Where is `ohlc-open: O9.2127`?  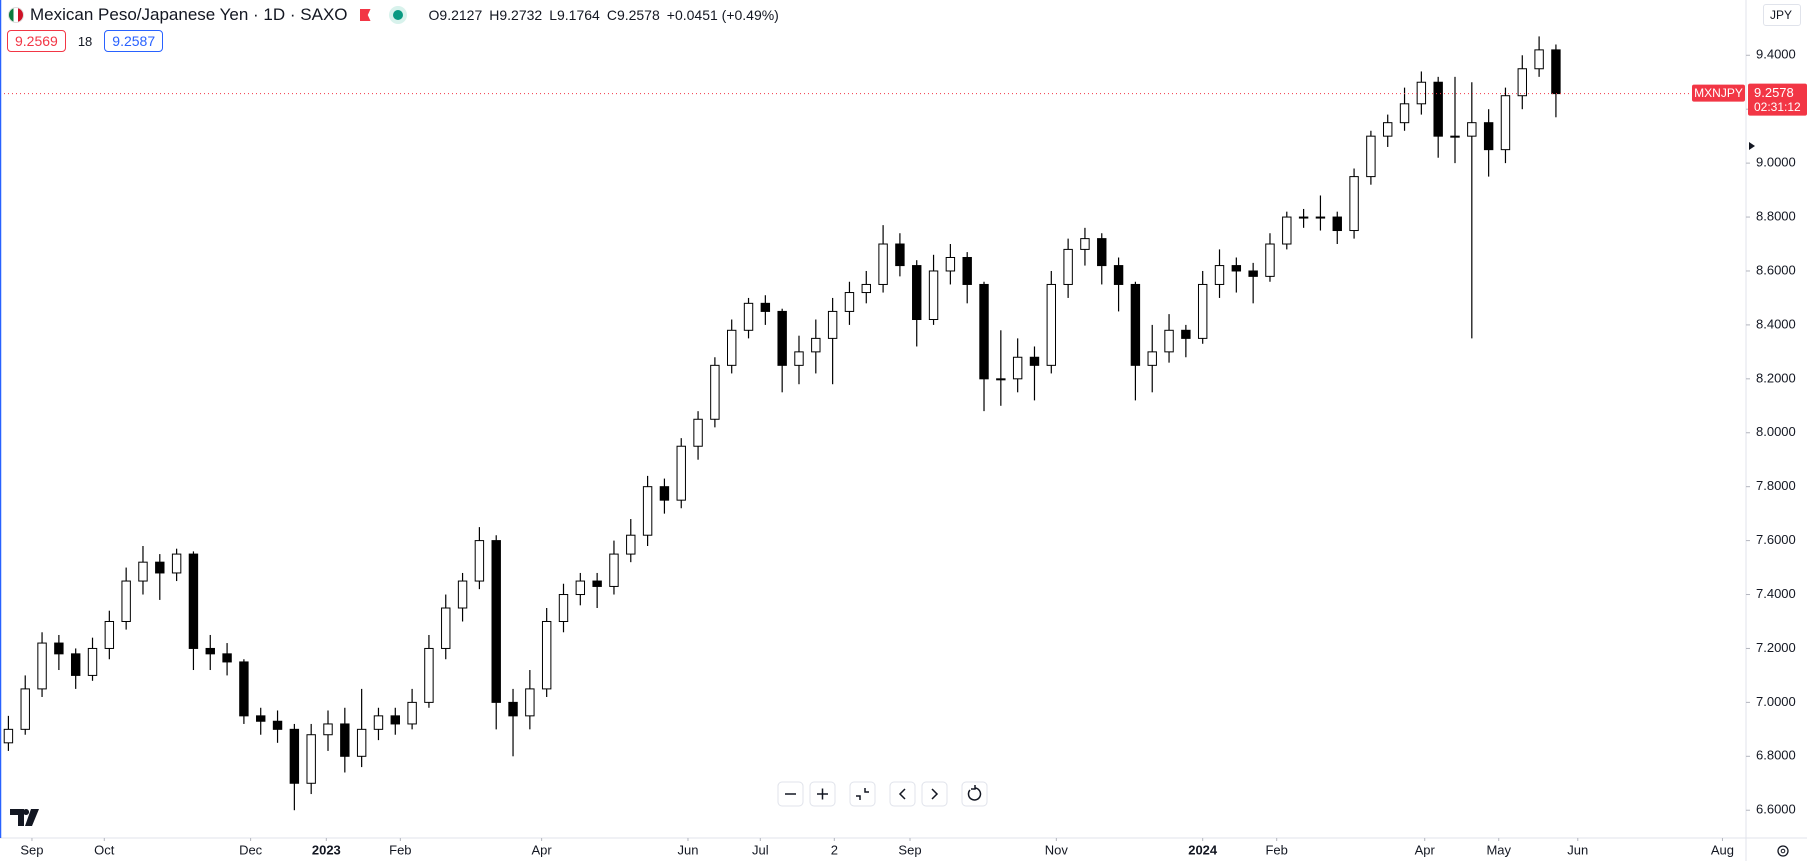
ohlc-open: O9.2127 is located at coordinates (456, 15).